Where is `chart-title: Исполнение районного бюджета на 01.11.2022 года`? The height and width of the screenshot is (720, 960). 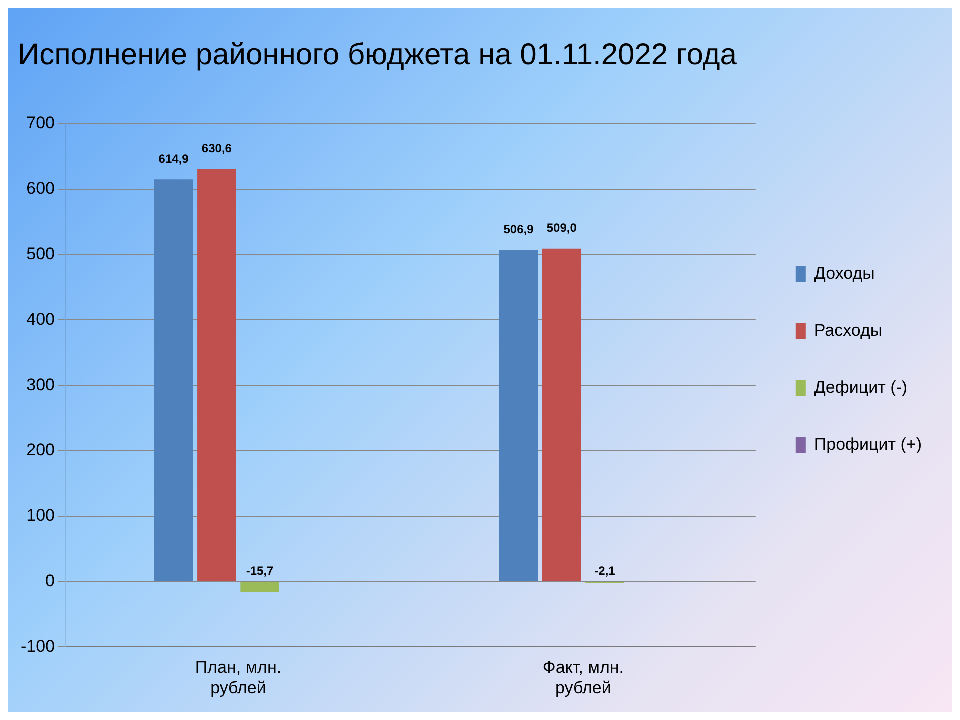 chart-title: Исполнение районного бюджета на 01.11.2022 года is located at coordinates (378, 55).